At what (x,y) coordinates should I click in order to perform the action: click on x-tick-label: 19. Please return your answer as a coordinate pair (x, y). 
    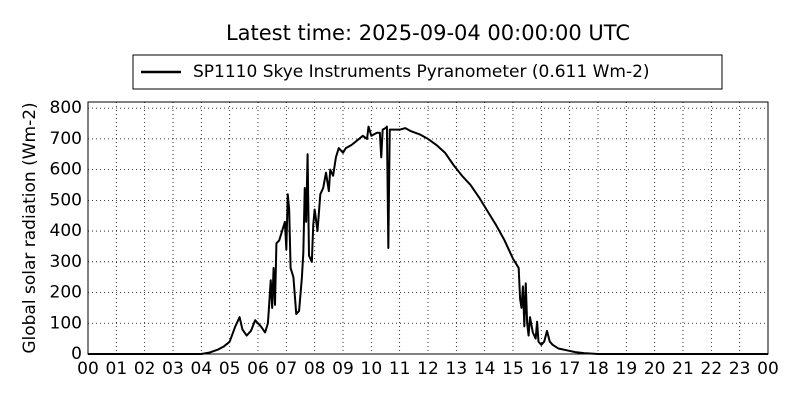
    Looking at the image, I should click on (627, 369).